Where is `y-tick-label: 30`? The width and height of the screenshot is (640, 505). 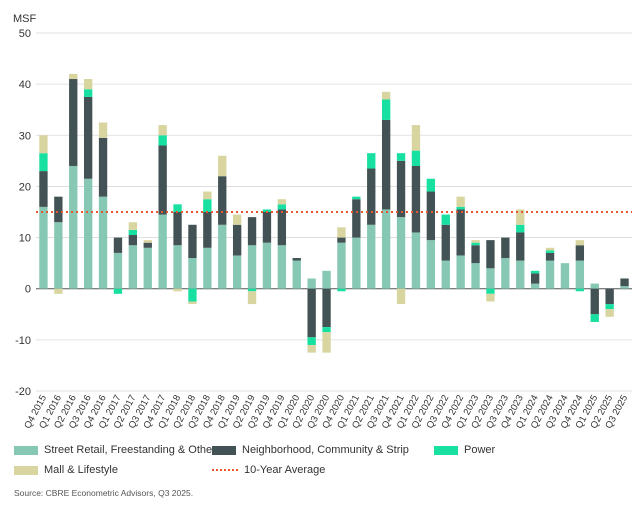 y-tick-label: 30 is located at coordinates (25, 136).